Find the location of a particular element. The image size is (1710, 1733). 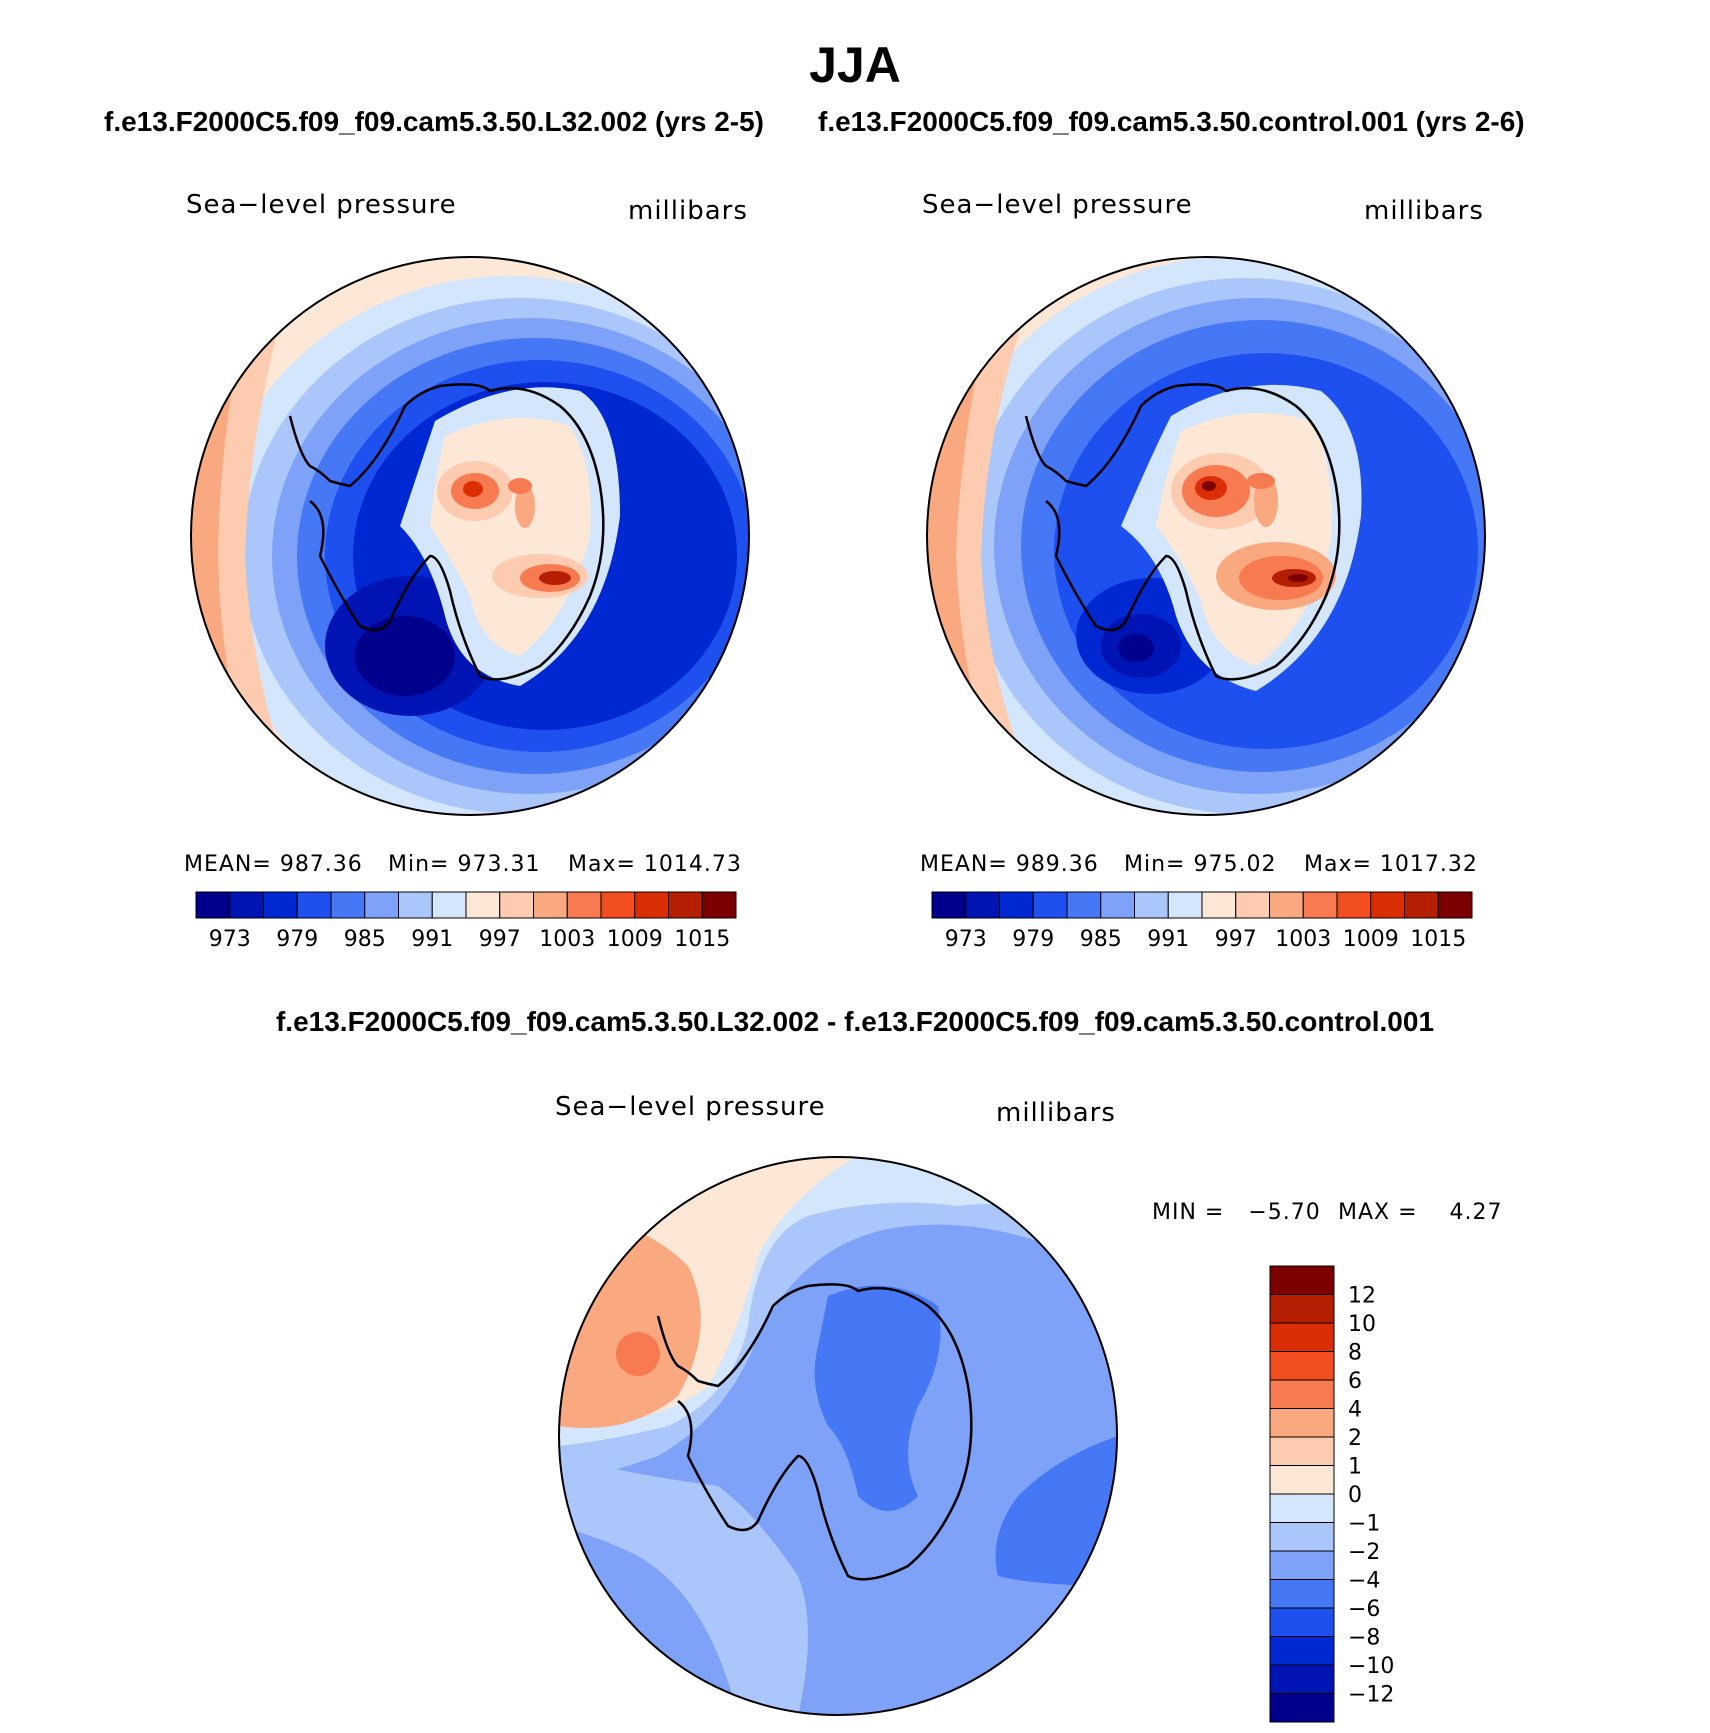

panel-a-min: Min= 973.31 is located at coordinates (464, 864).